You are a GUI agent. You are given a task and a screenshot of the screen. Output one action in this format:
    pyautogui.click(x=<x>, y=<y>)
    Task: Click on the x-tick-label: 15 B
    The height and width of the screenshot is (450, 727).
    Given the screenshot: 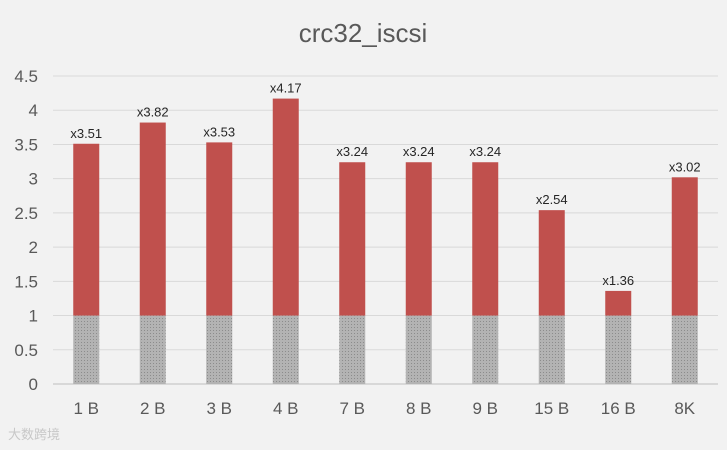 What is the action you would take?
    pyautogui.click(x=551, y=408)
    